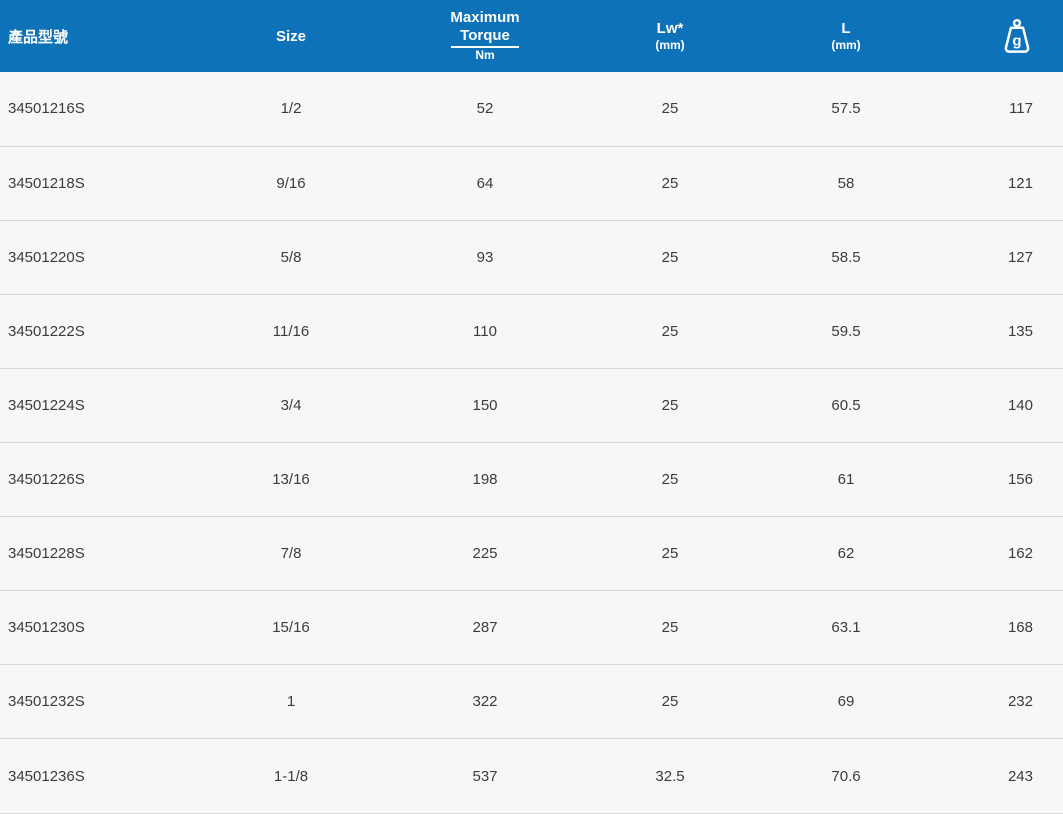 The height and width of the screenshot is (814, 1063). What do you see at coordinates (994, 36) in the screenshot?
I see `column-header-weight: g` at bounding box center [994, 36].